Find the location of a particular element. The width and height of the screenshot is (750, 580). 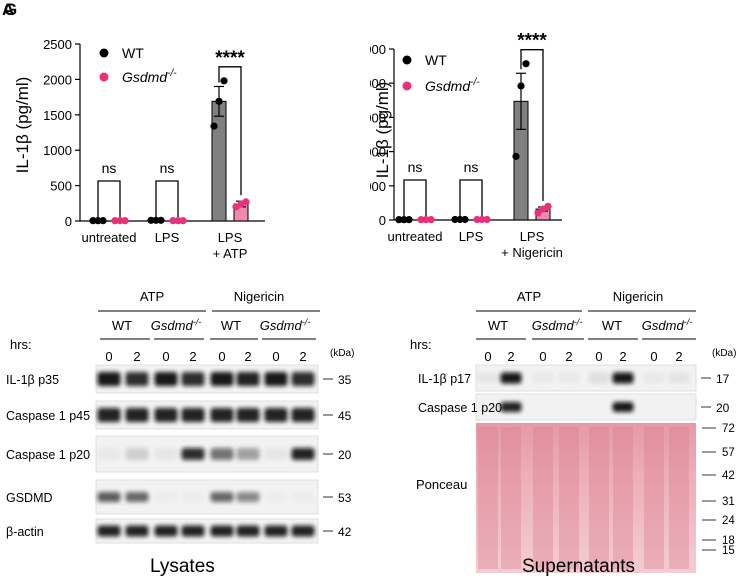

chart2-ylabel: IL-1β (pg/ml) is located at coordinates (382, 130).